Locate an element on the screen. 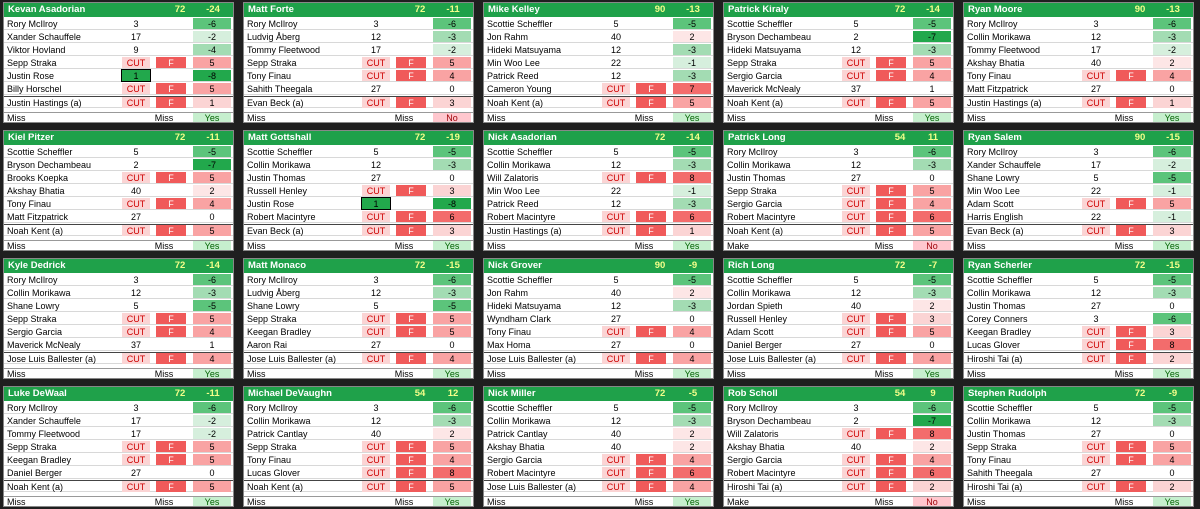 Image resolution: width=1200 pixels, height=509 pixels. player-finish: 17 is located at coordinates (1095, 165).